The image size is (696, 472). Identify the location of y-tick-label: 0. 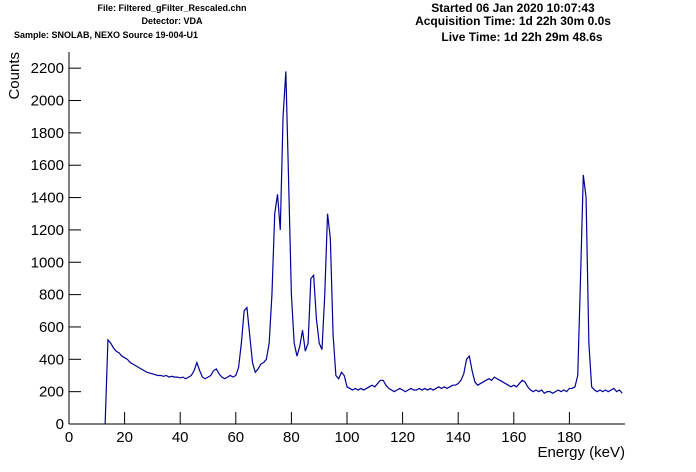
(60, 424).